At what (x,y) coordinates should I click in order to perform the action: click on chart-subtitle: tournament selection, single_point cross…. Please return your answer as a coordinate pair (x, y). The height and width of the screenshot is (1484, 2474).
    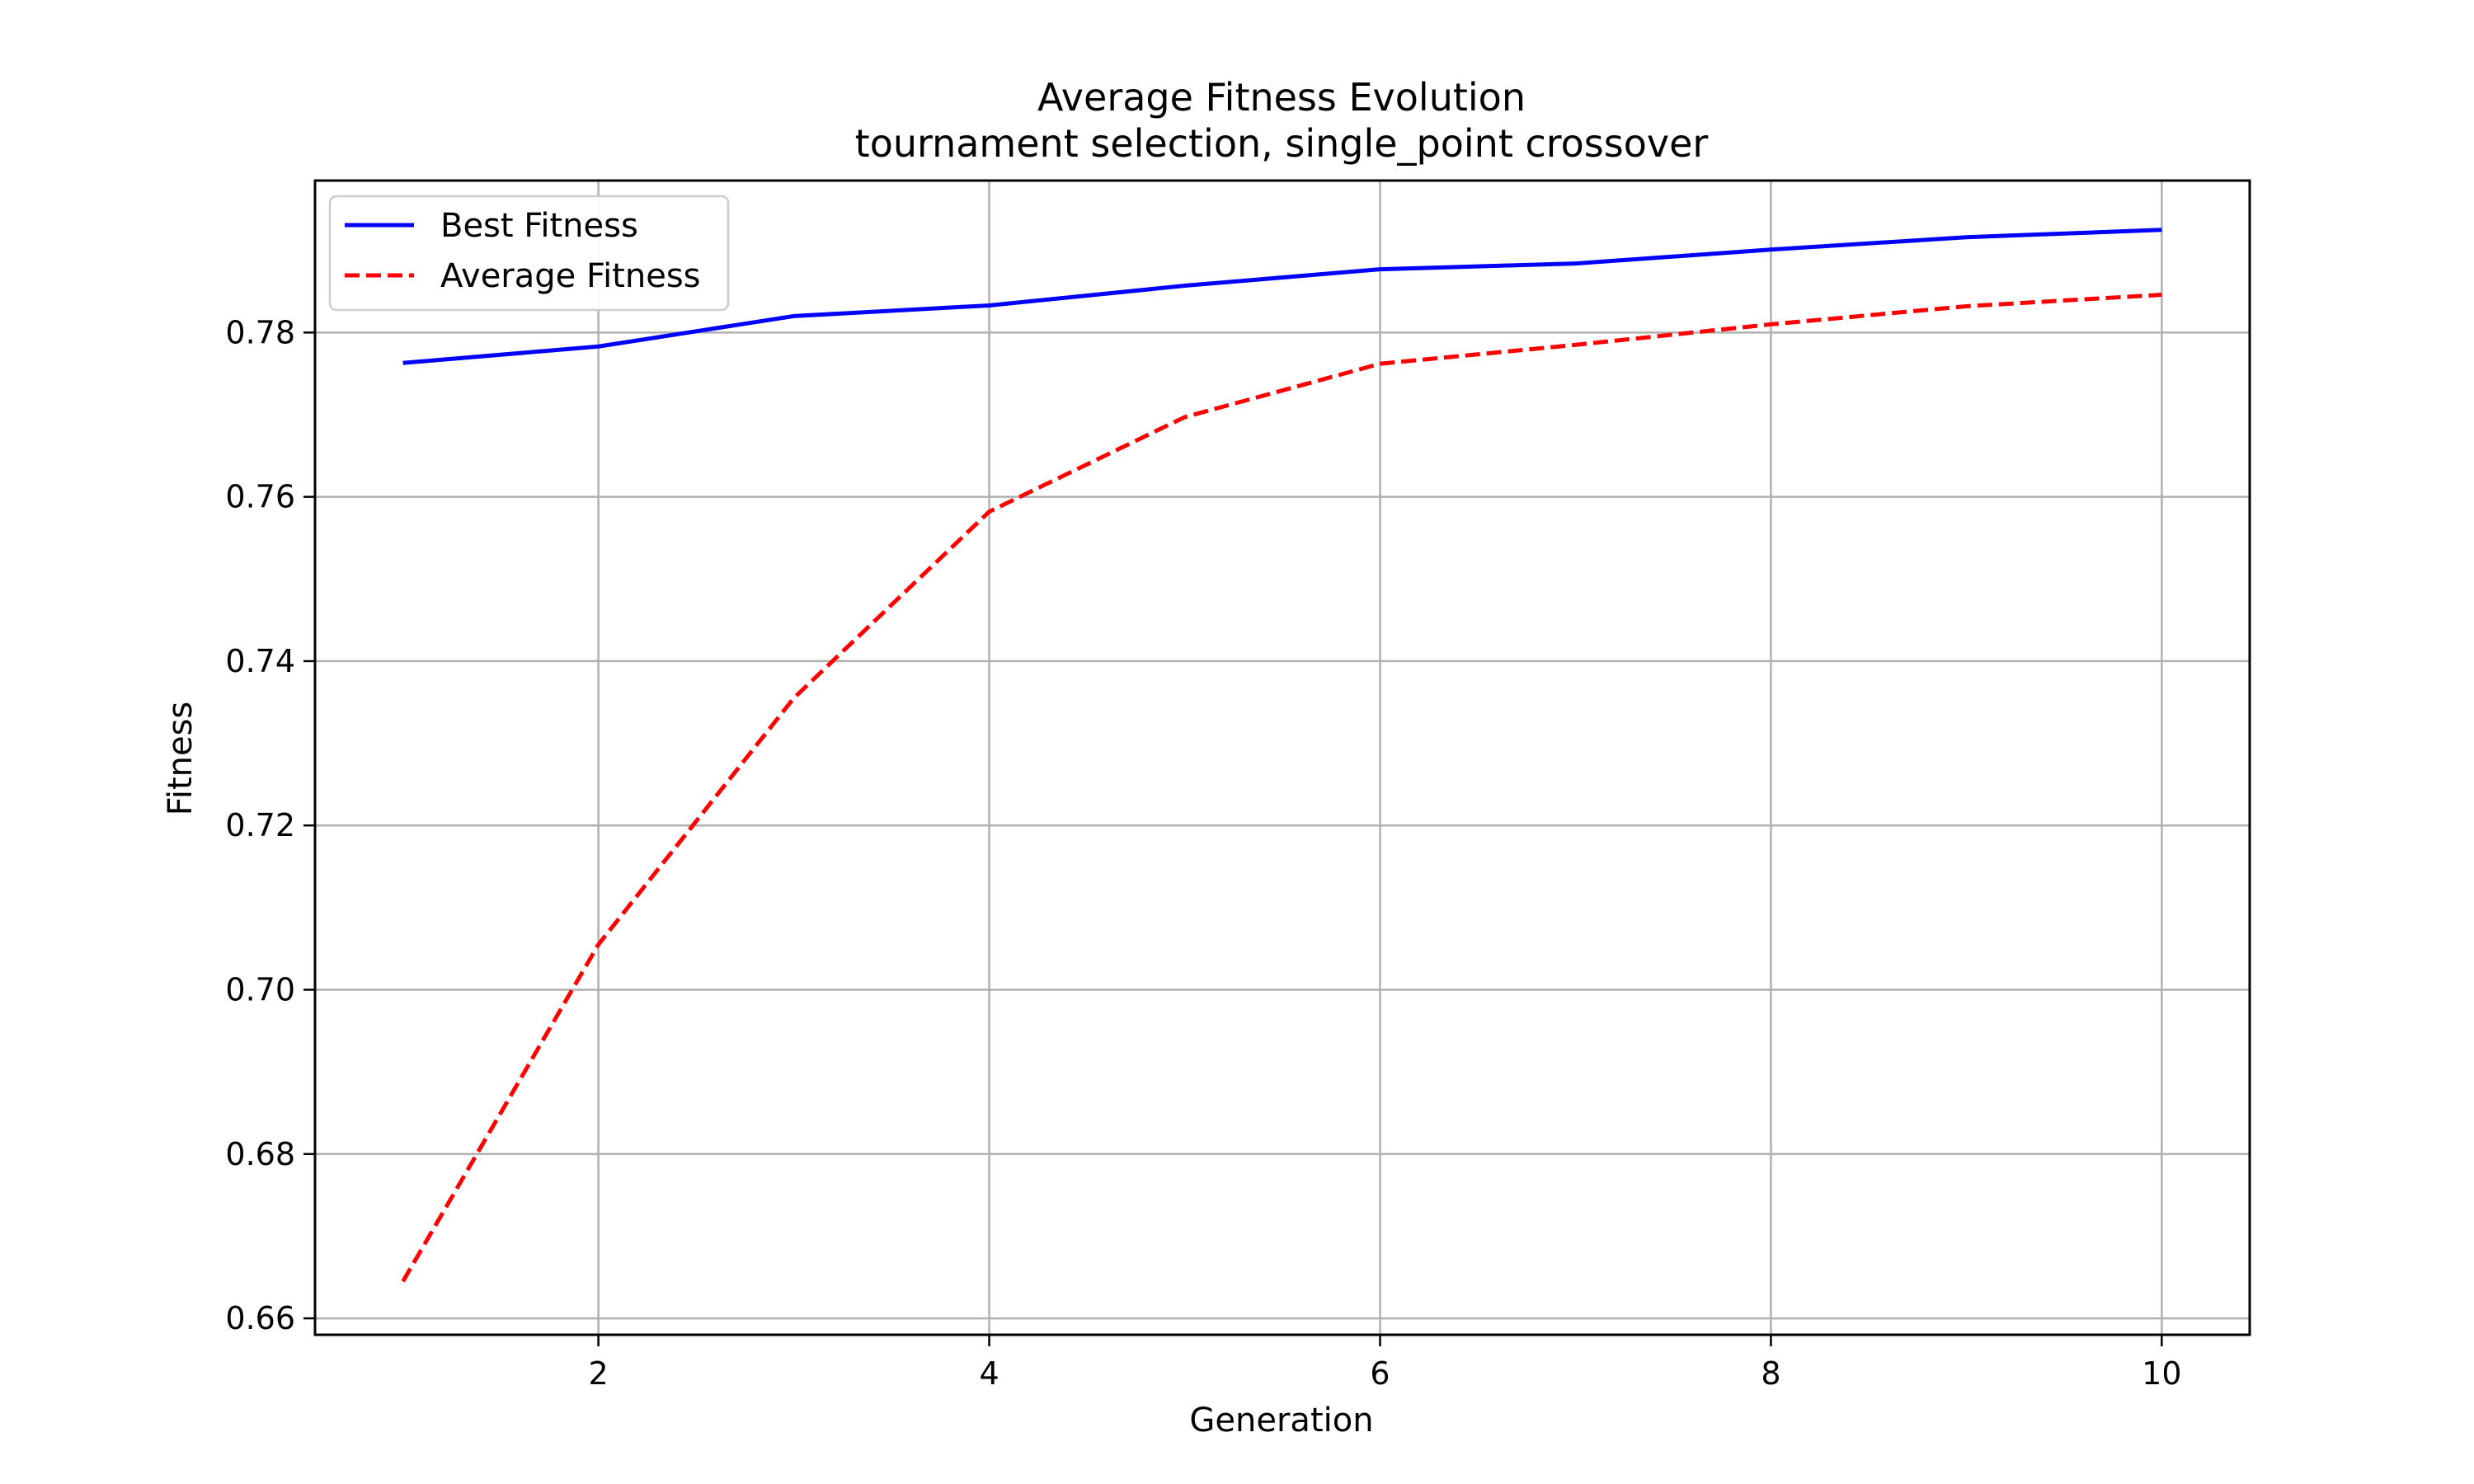
    Looking at the image, I should click on (1282, 143).